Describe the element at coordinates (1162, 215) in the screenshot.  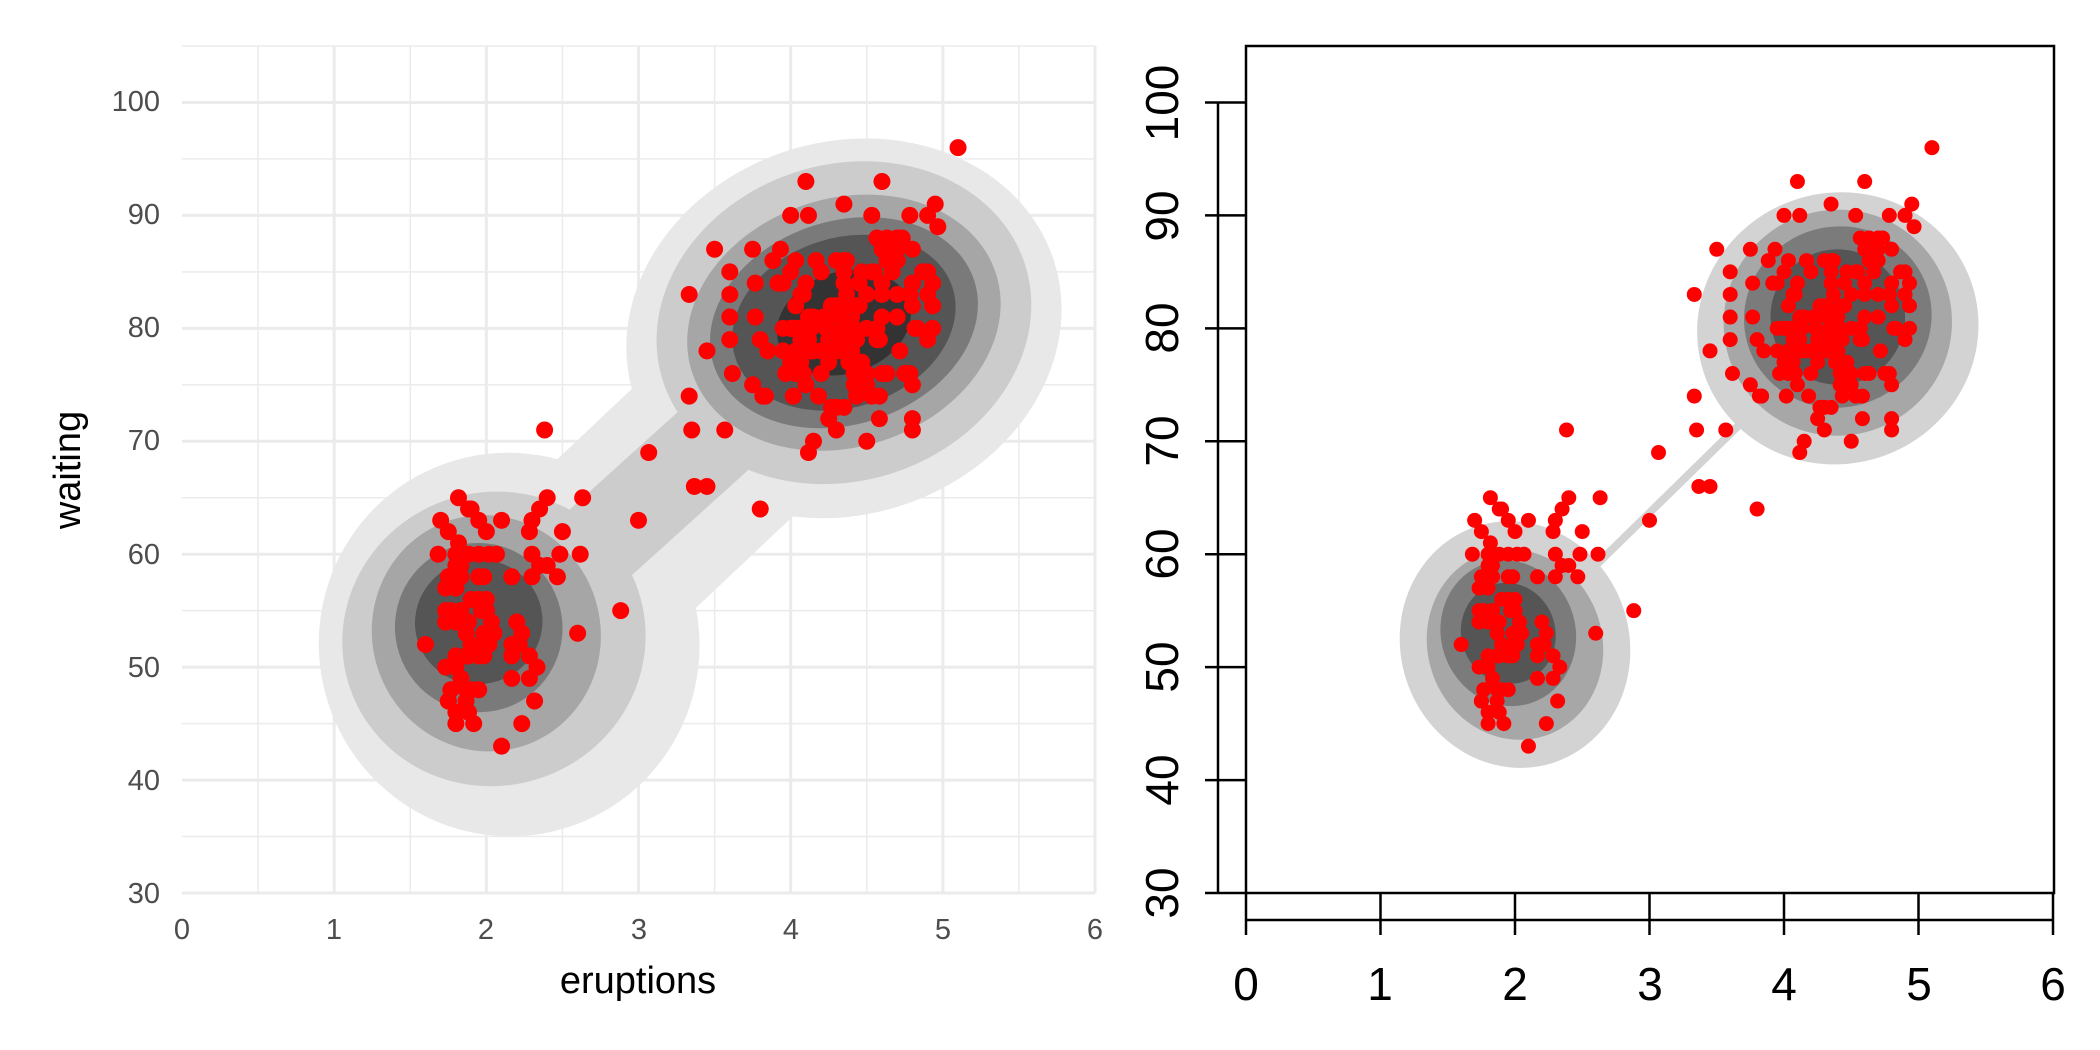
I see `right-y-tick-label: 90` at that location.